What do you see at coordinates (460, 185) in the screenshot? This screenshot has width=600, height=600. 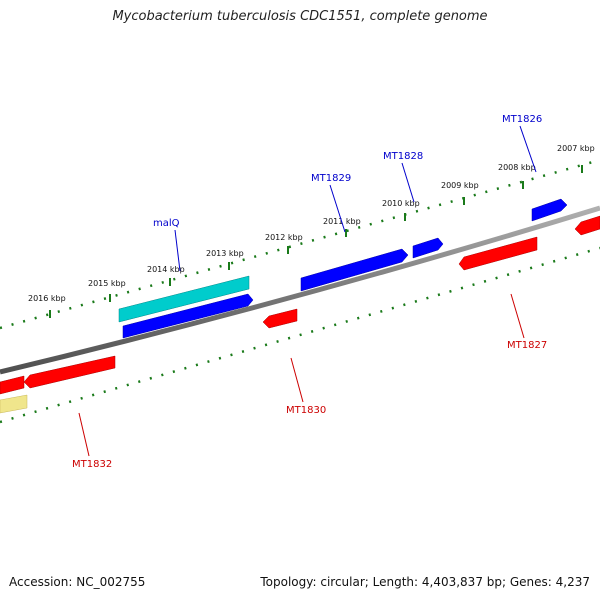 I see `tick-label-2009: 2009 kbp` at bounding box center [460, 185].